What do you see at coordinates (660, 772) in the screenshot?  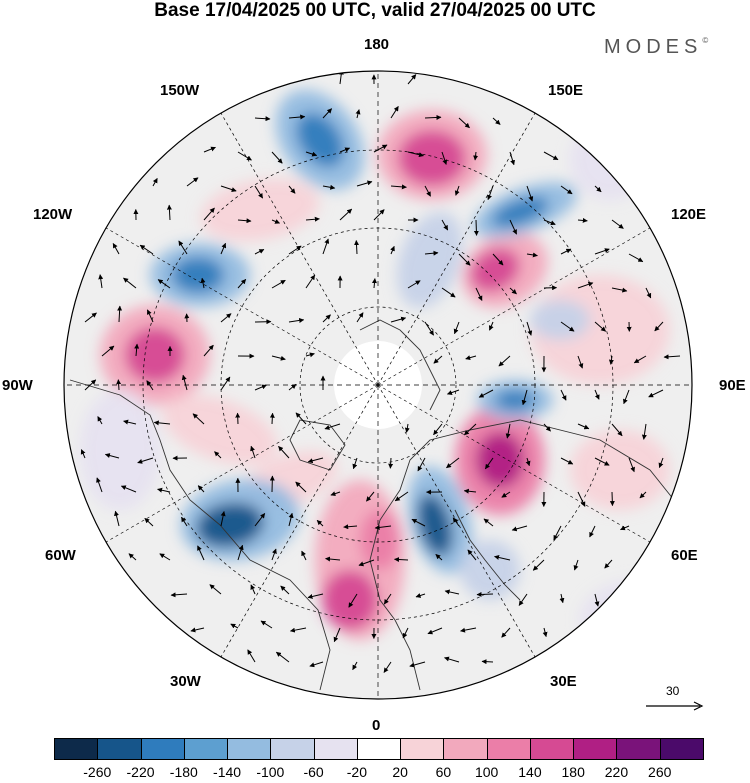 I see `colorbar-tick-label: 260` at bounding box center [660, 772].